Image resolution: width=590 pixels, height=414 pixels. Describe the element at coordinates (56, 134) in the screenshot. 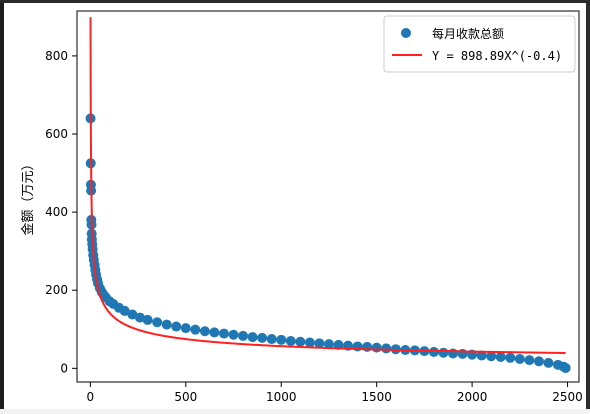

I see `y-tick-label: 600` at that location.